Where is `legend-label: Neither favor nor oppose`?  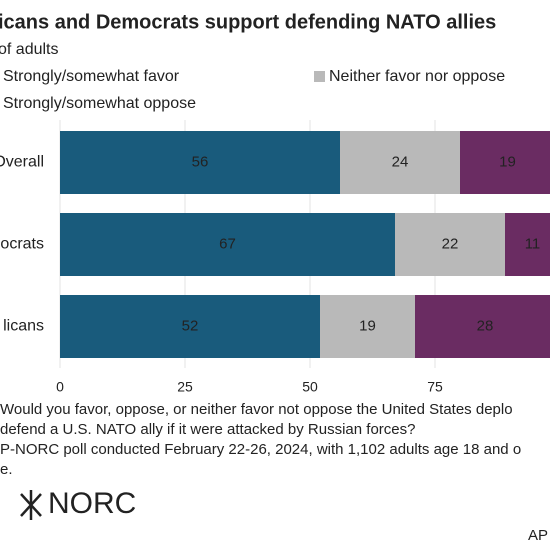 legend-label: Neither favor nor oppose is located at coordinates (417, 76).